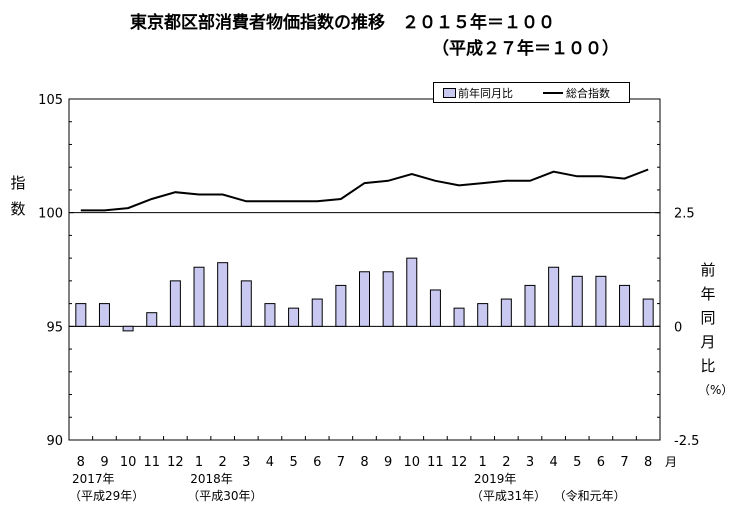 This screenshot has width=742, height=519. I want to click on right-axis-label-char: 月, so click(708, 342).